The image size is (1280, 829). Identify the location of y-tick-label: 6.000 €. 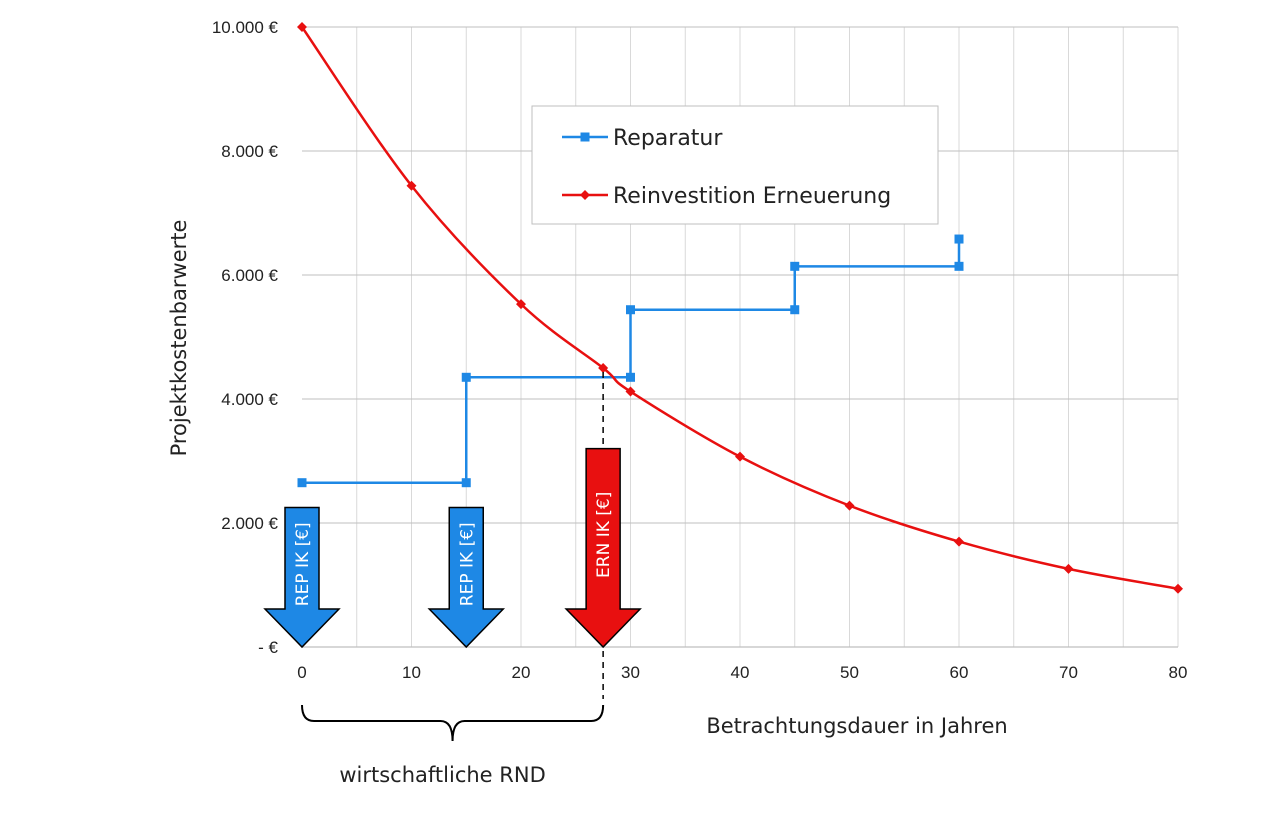
(249, 275).